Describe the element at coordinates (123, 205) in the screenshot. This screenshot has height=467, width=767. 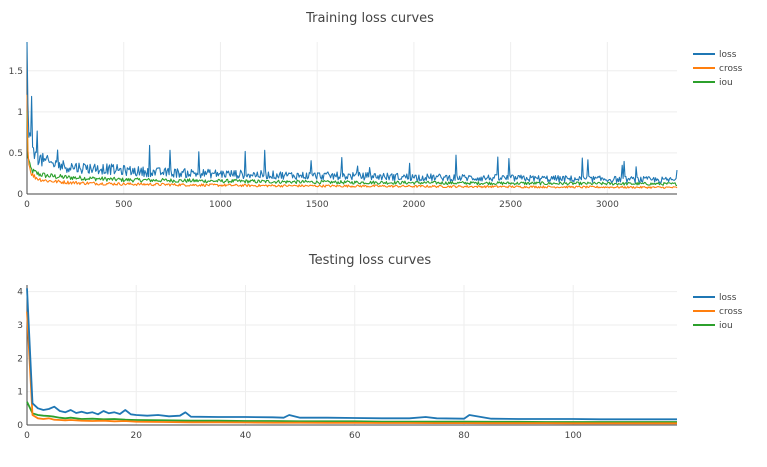
I see `x-tick-label: 500` at that location.